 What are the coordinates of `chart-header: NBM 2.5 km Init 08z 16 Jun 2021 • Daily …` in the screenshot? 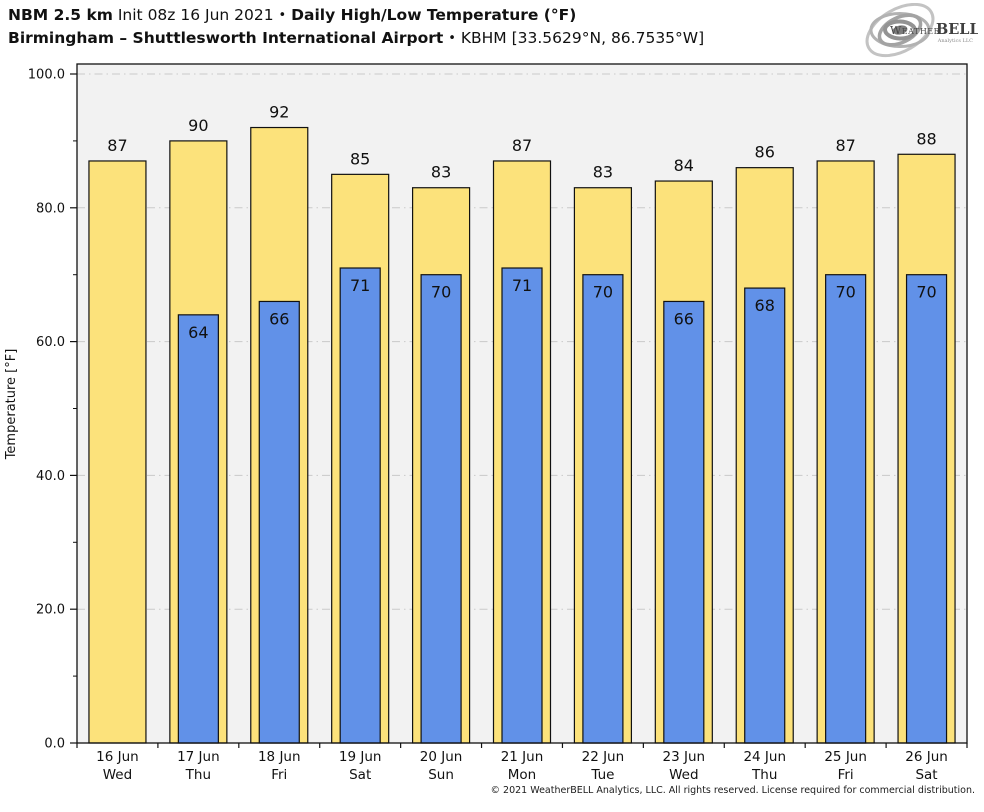 It's located at (356, 27).